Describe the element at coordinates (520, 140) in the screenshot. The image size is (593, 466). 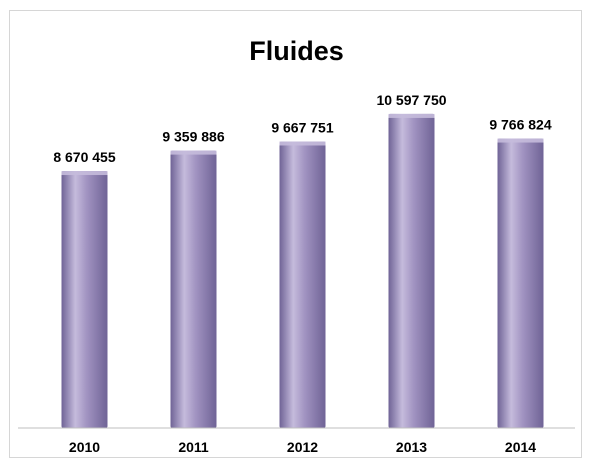
I see `bar-cap-2014` at that location.